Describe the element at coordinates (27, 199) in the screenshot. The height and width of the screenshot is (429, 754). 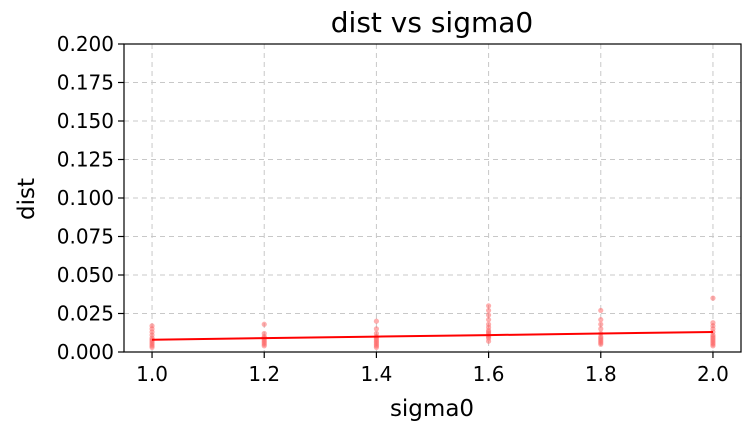
I see `y-axis-title: dist` at that location.